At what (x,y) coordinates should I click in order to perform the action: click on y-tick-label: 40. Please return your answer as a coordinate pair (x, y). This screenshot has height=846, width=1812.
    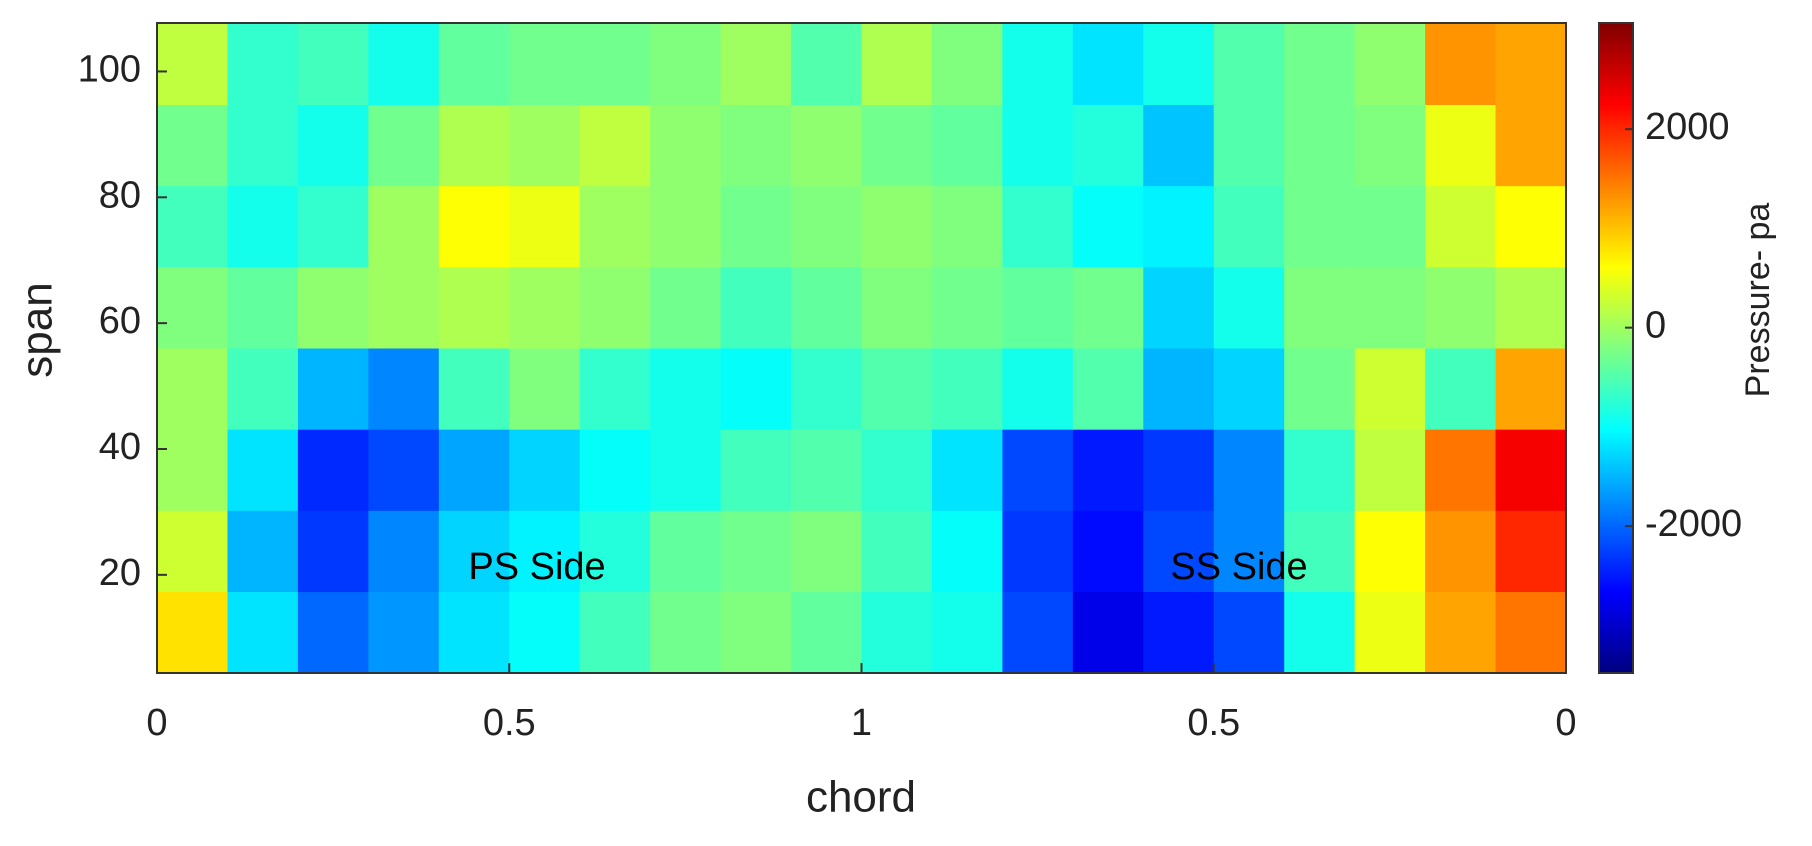
    Looking at the image, I should click on (120, 447).